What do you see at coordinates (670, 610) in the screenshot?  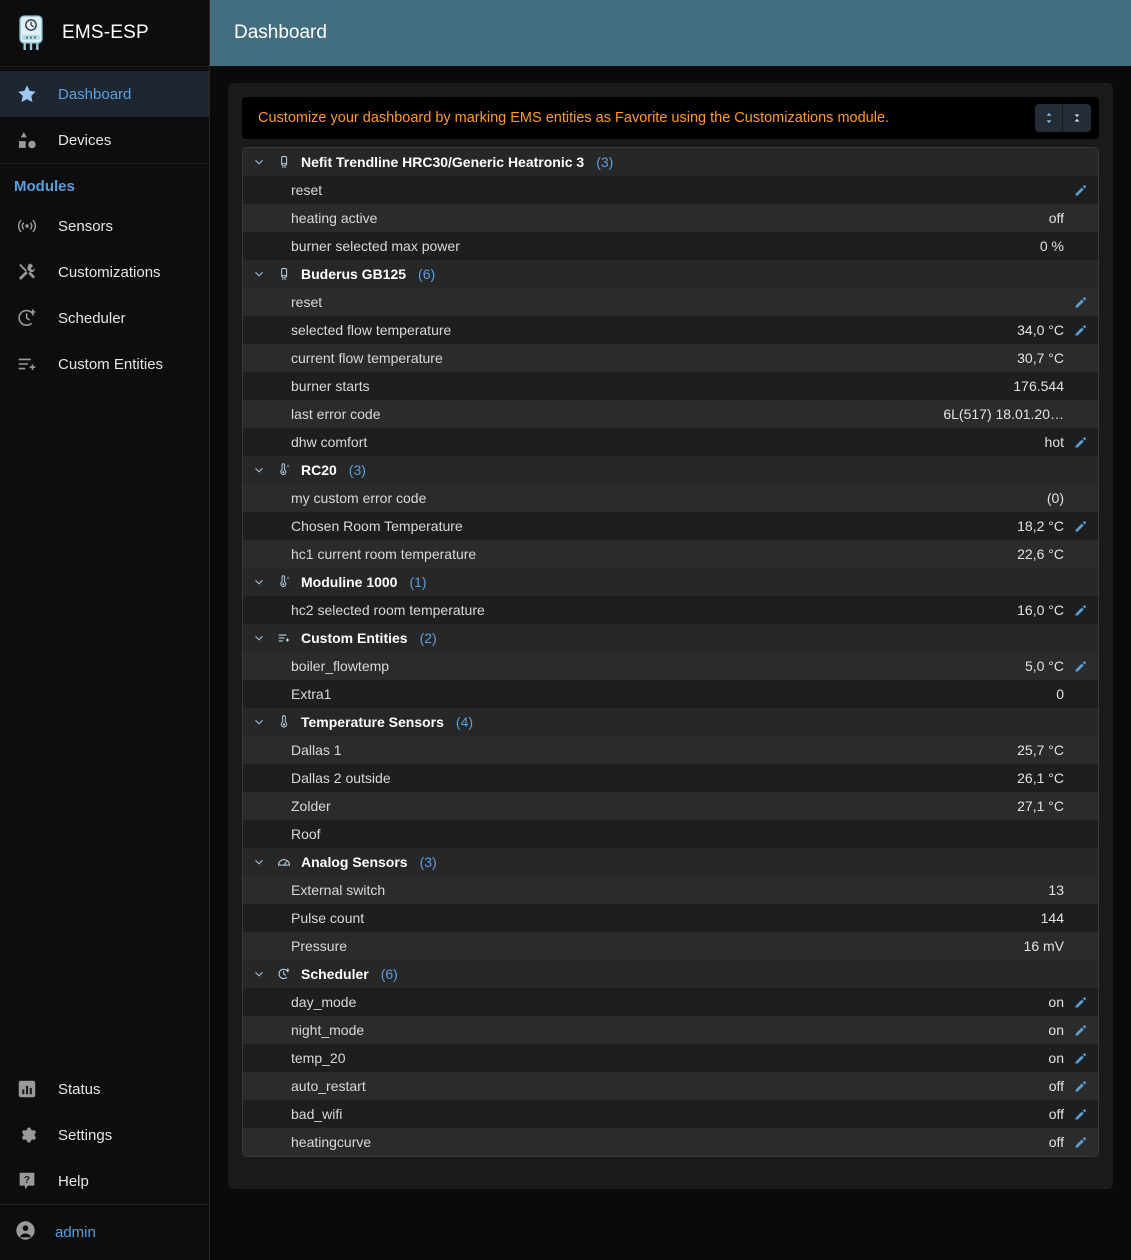 I see `entity-row: hc2 selected room temperature 16,0 °C` at bounding box center [670, 610].